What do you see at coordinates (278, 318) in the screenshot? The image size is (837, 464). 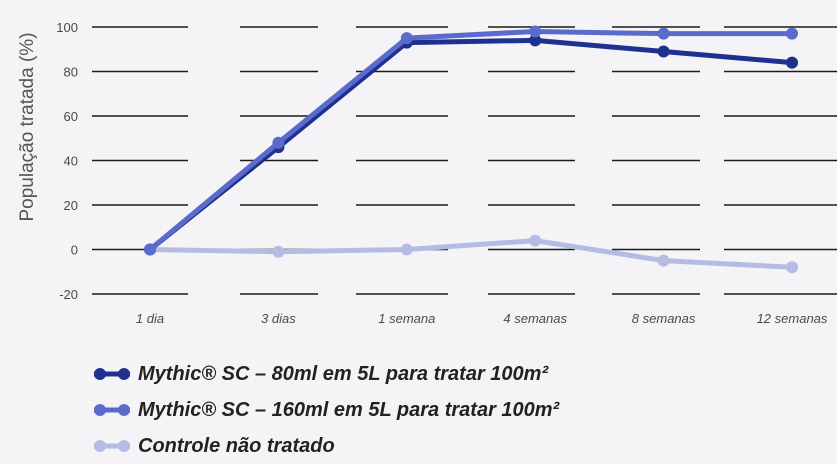 I see `x-tick-label: 3 dias` at bounding box center [278, 318].